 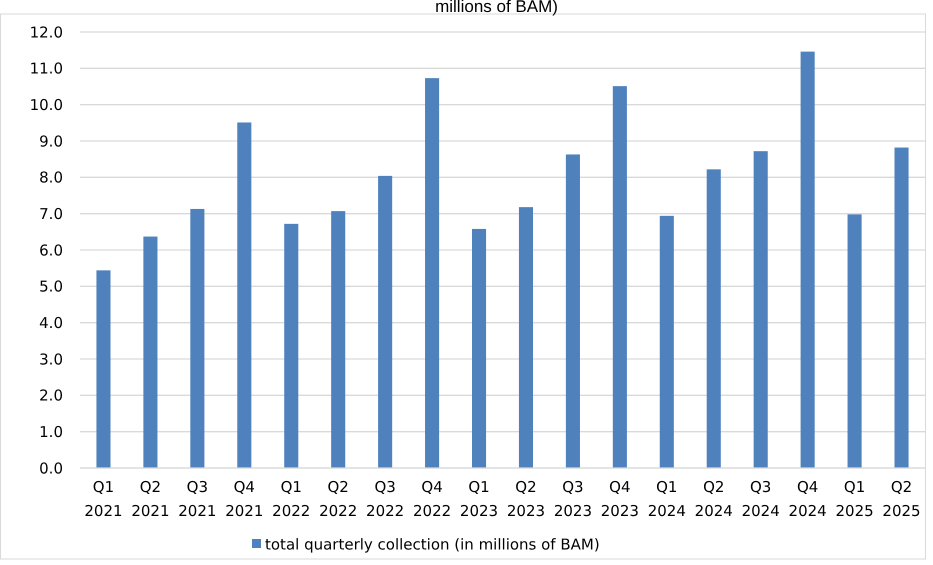 What do you see at coordinates (496, 8) in the screenshot?
I see `chart-title: millions of BAM)` at bounding box center [496, 8].